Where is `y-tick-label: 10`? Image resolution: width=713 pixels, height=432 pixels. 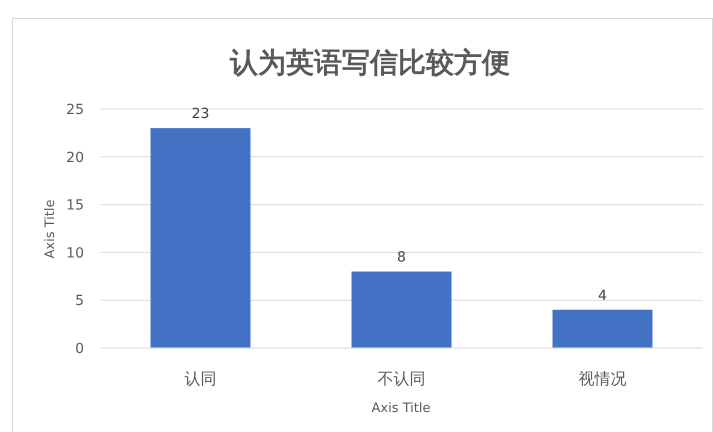 y-tick-label: 10 is located at coordinates (75, 253).